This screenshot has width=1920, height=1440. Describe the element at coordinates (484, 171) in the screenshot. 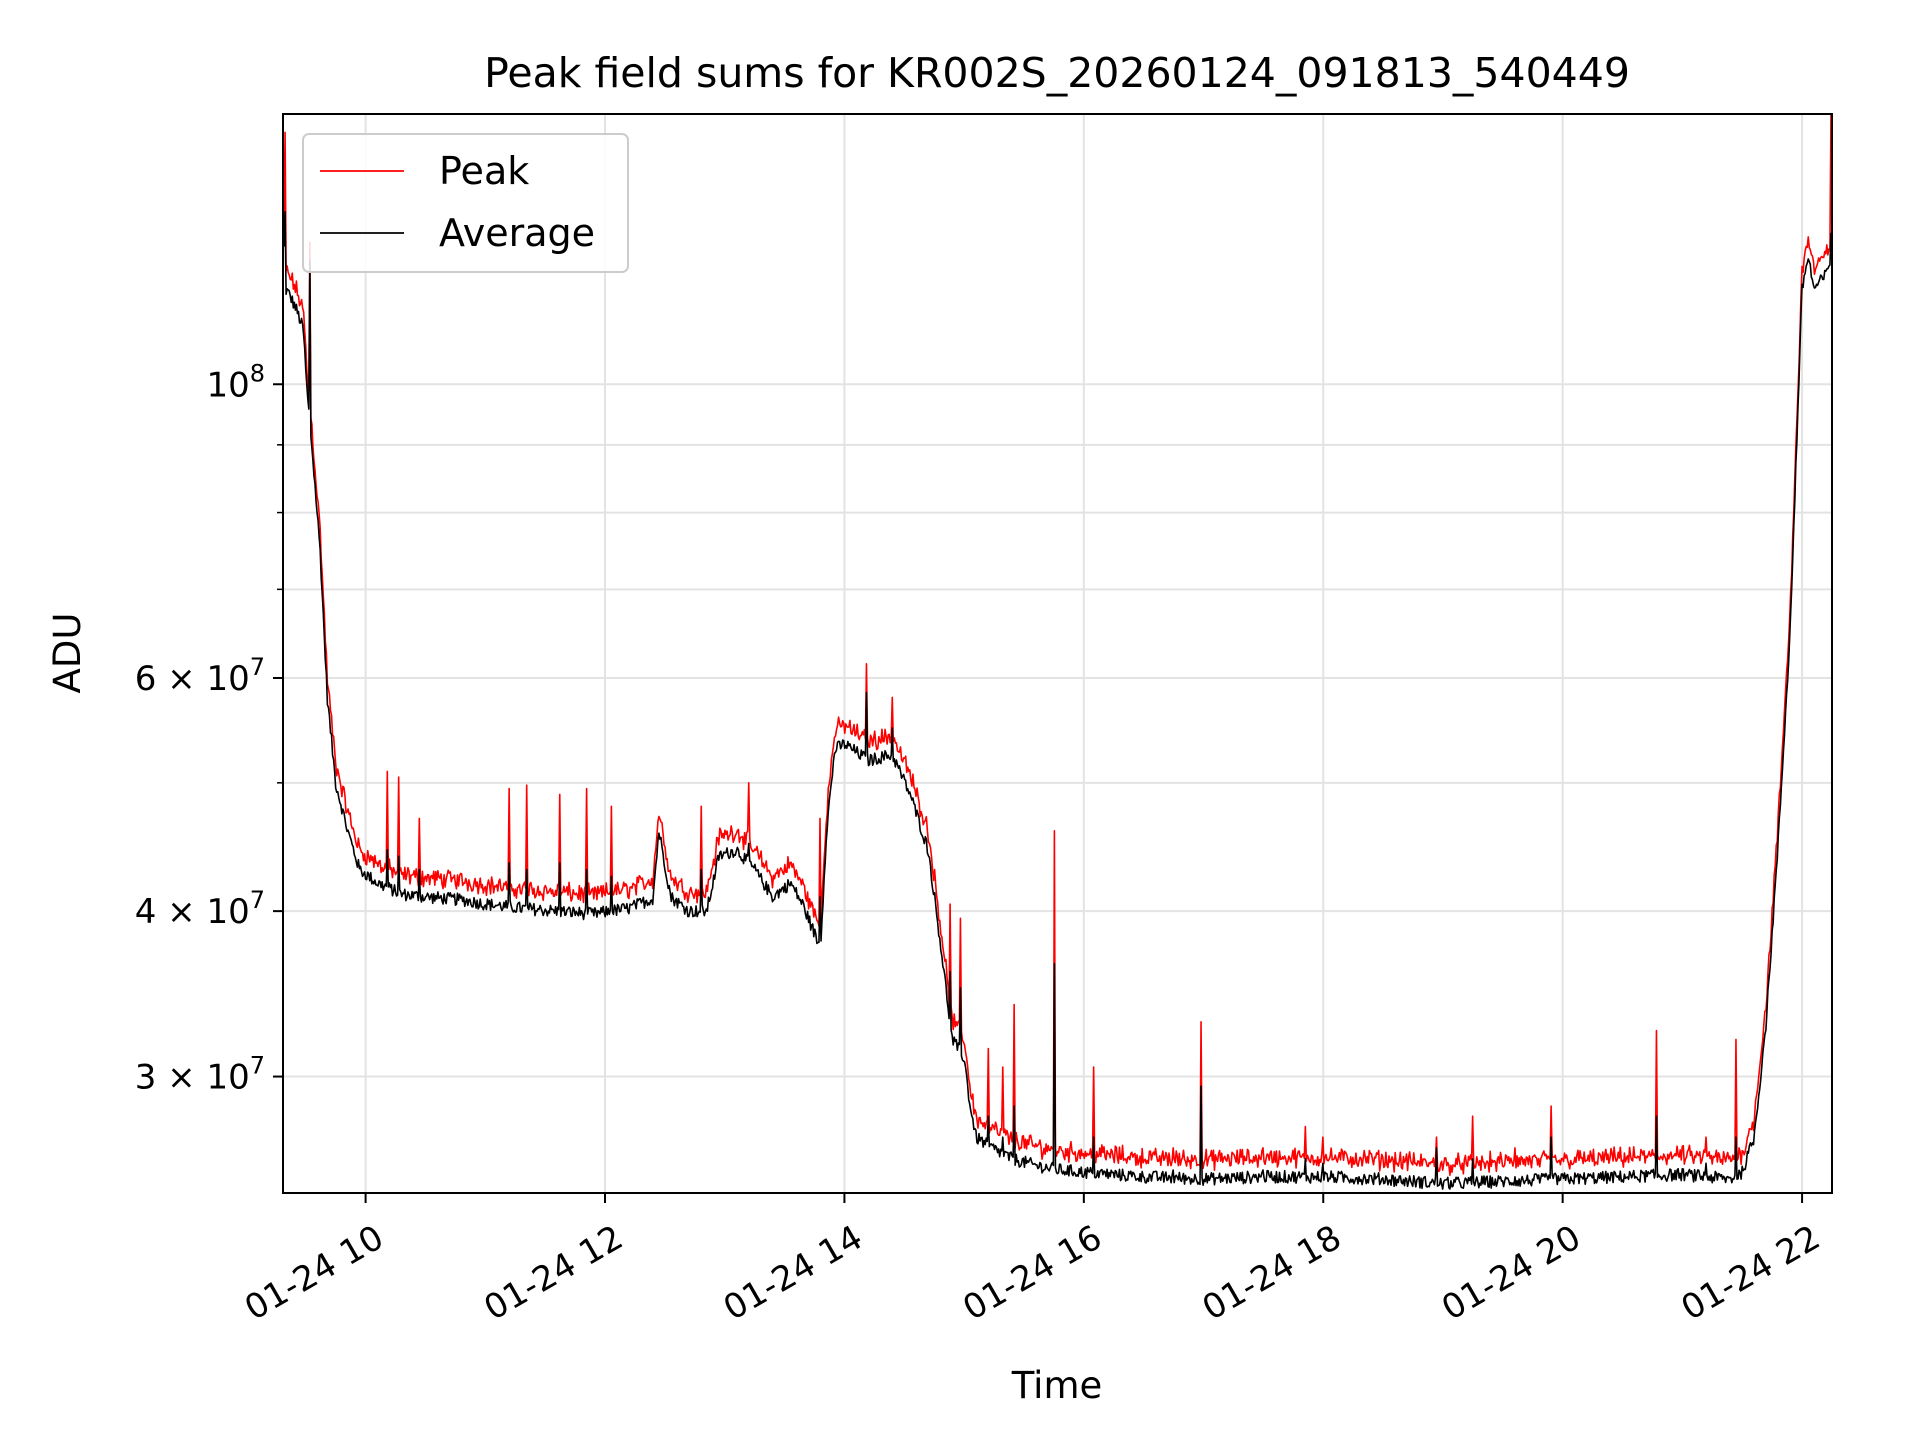

I see `legend-label-peak: Peak` at that location.